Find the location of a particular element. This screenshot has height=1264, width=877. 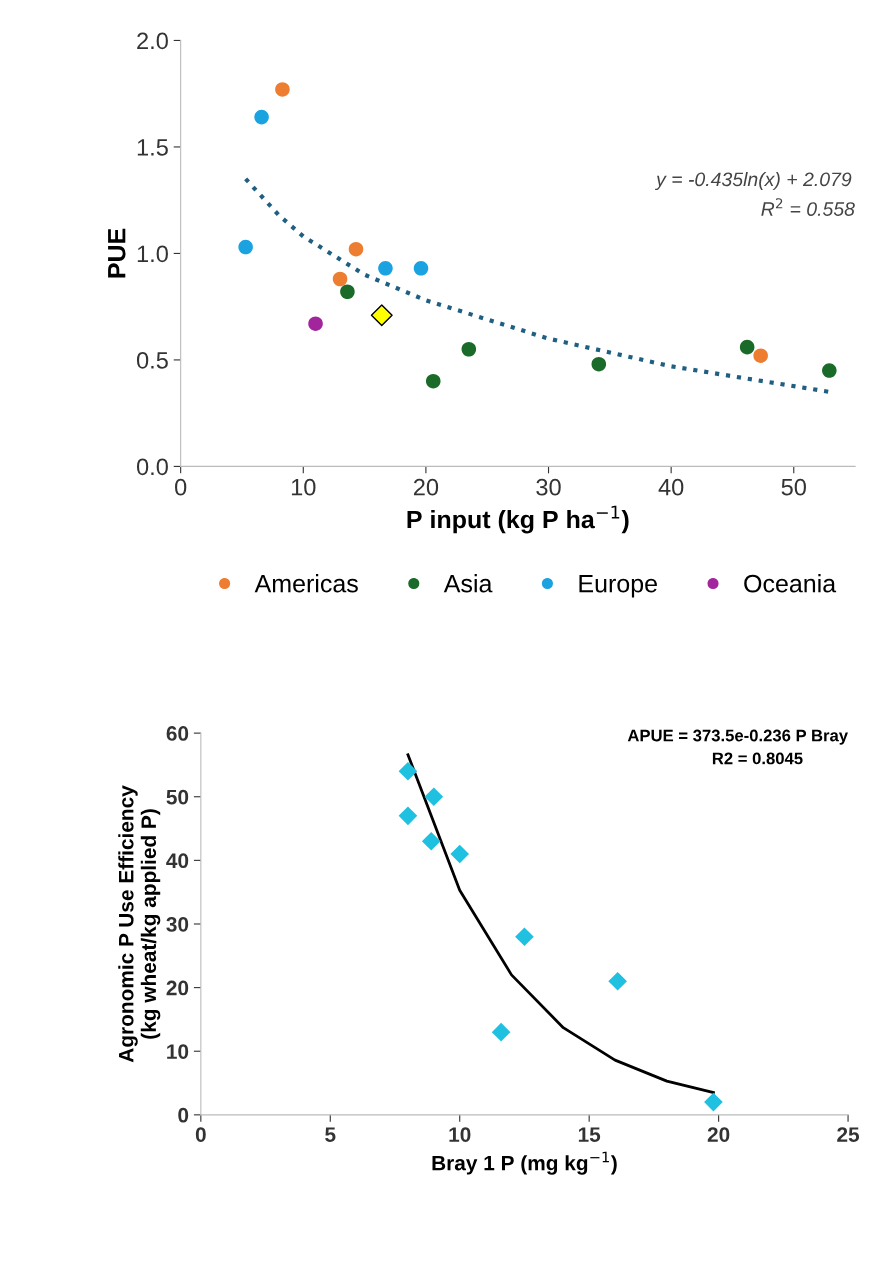

y-tick-label: 0 is located at coordinates (183, 1115).